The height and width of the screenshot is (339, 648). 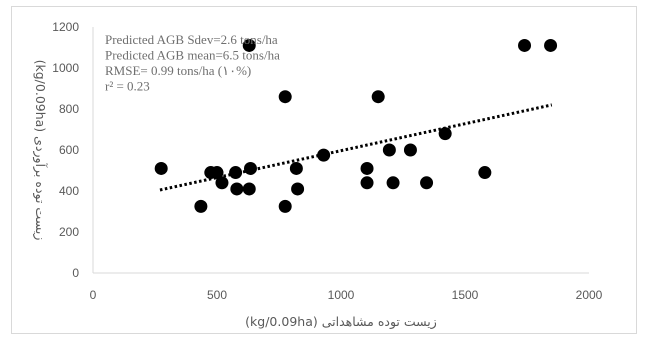 What do you see at coordinates (69, 232) in the screenshot?
I see `y-tick-label: 200` at bounding box center [69, 232].